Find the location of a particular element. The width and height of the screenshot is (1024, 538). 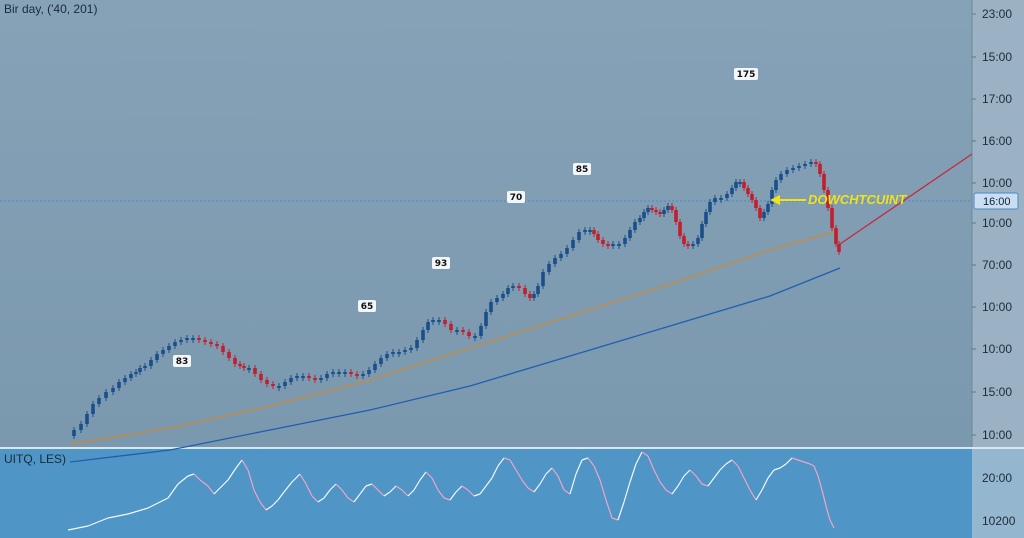

current-price-tag: 16:00 is located at coordinates (996, 201).